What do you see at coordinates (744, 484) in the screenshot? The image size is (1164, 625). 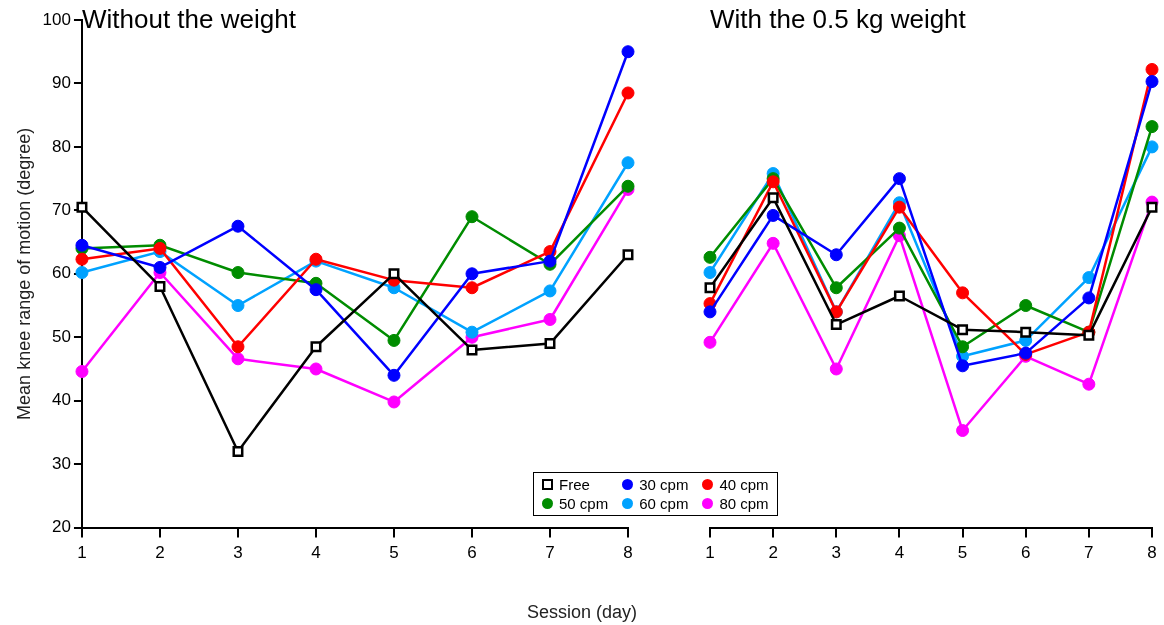 I see `legend-label: 40 cpm` at bounding box center [744, 484].